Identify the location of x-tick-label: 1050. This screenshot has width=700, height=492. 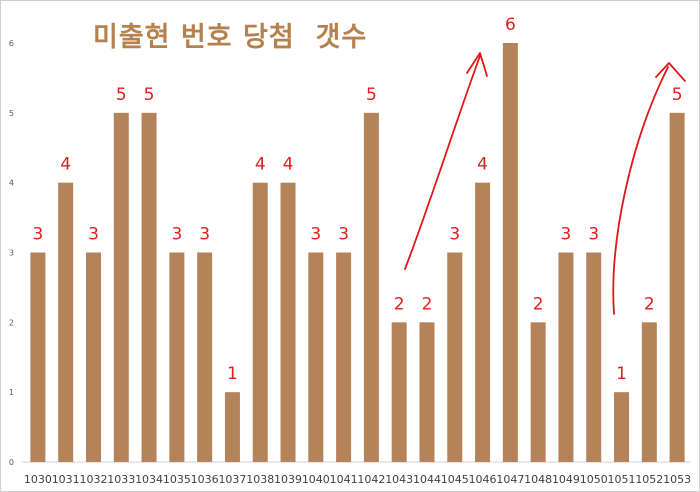
(594, 479).